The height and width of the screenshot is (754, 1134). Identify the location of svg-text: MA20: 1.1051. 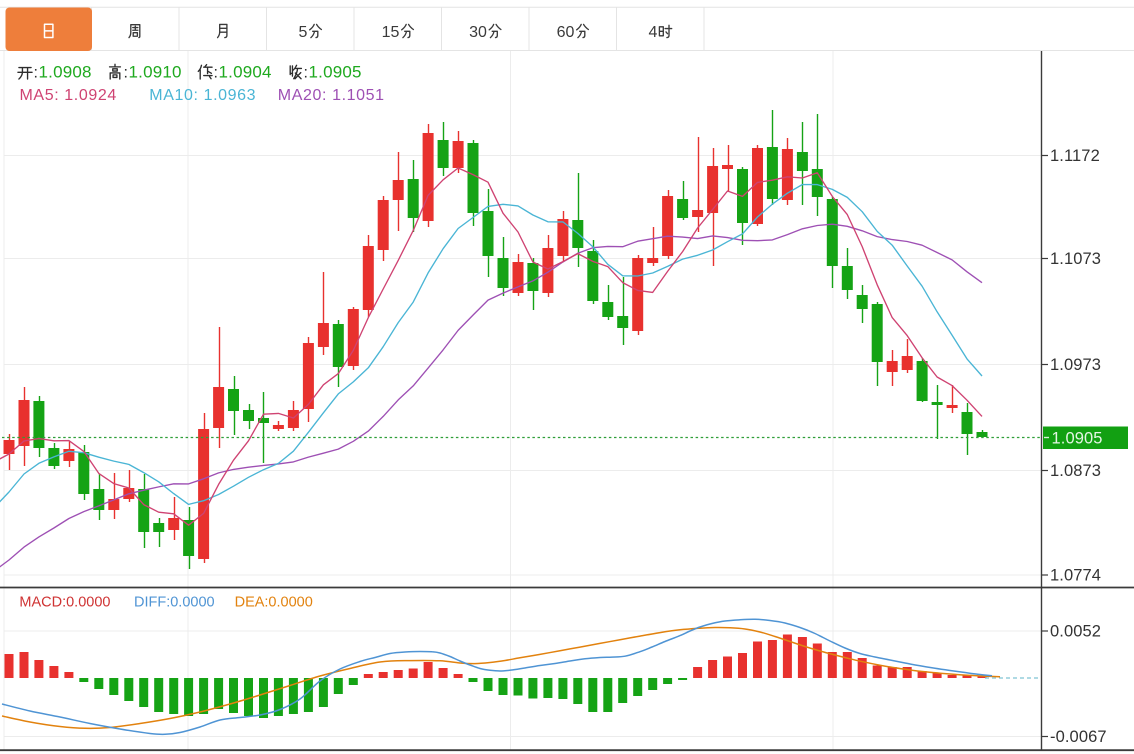
(331, 95).